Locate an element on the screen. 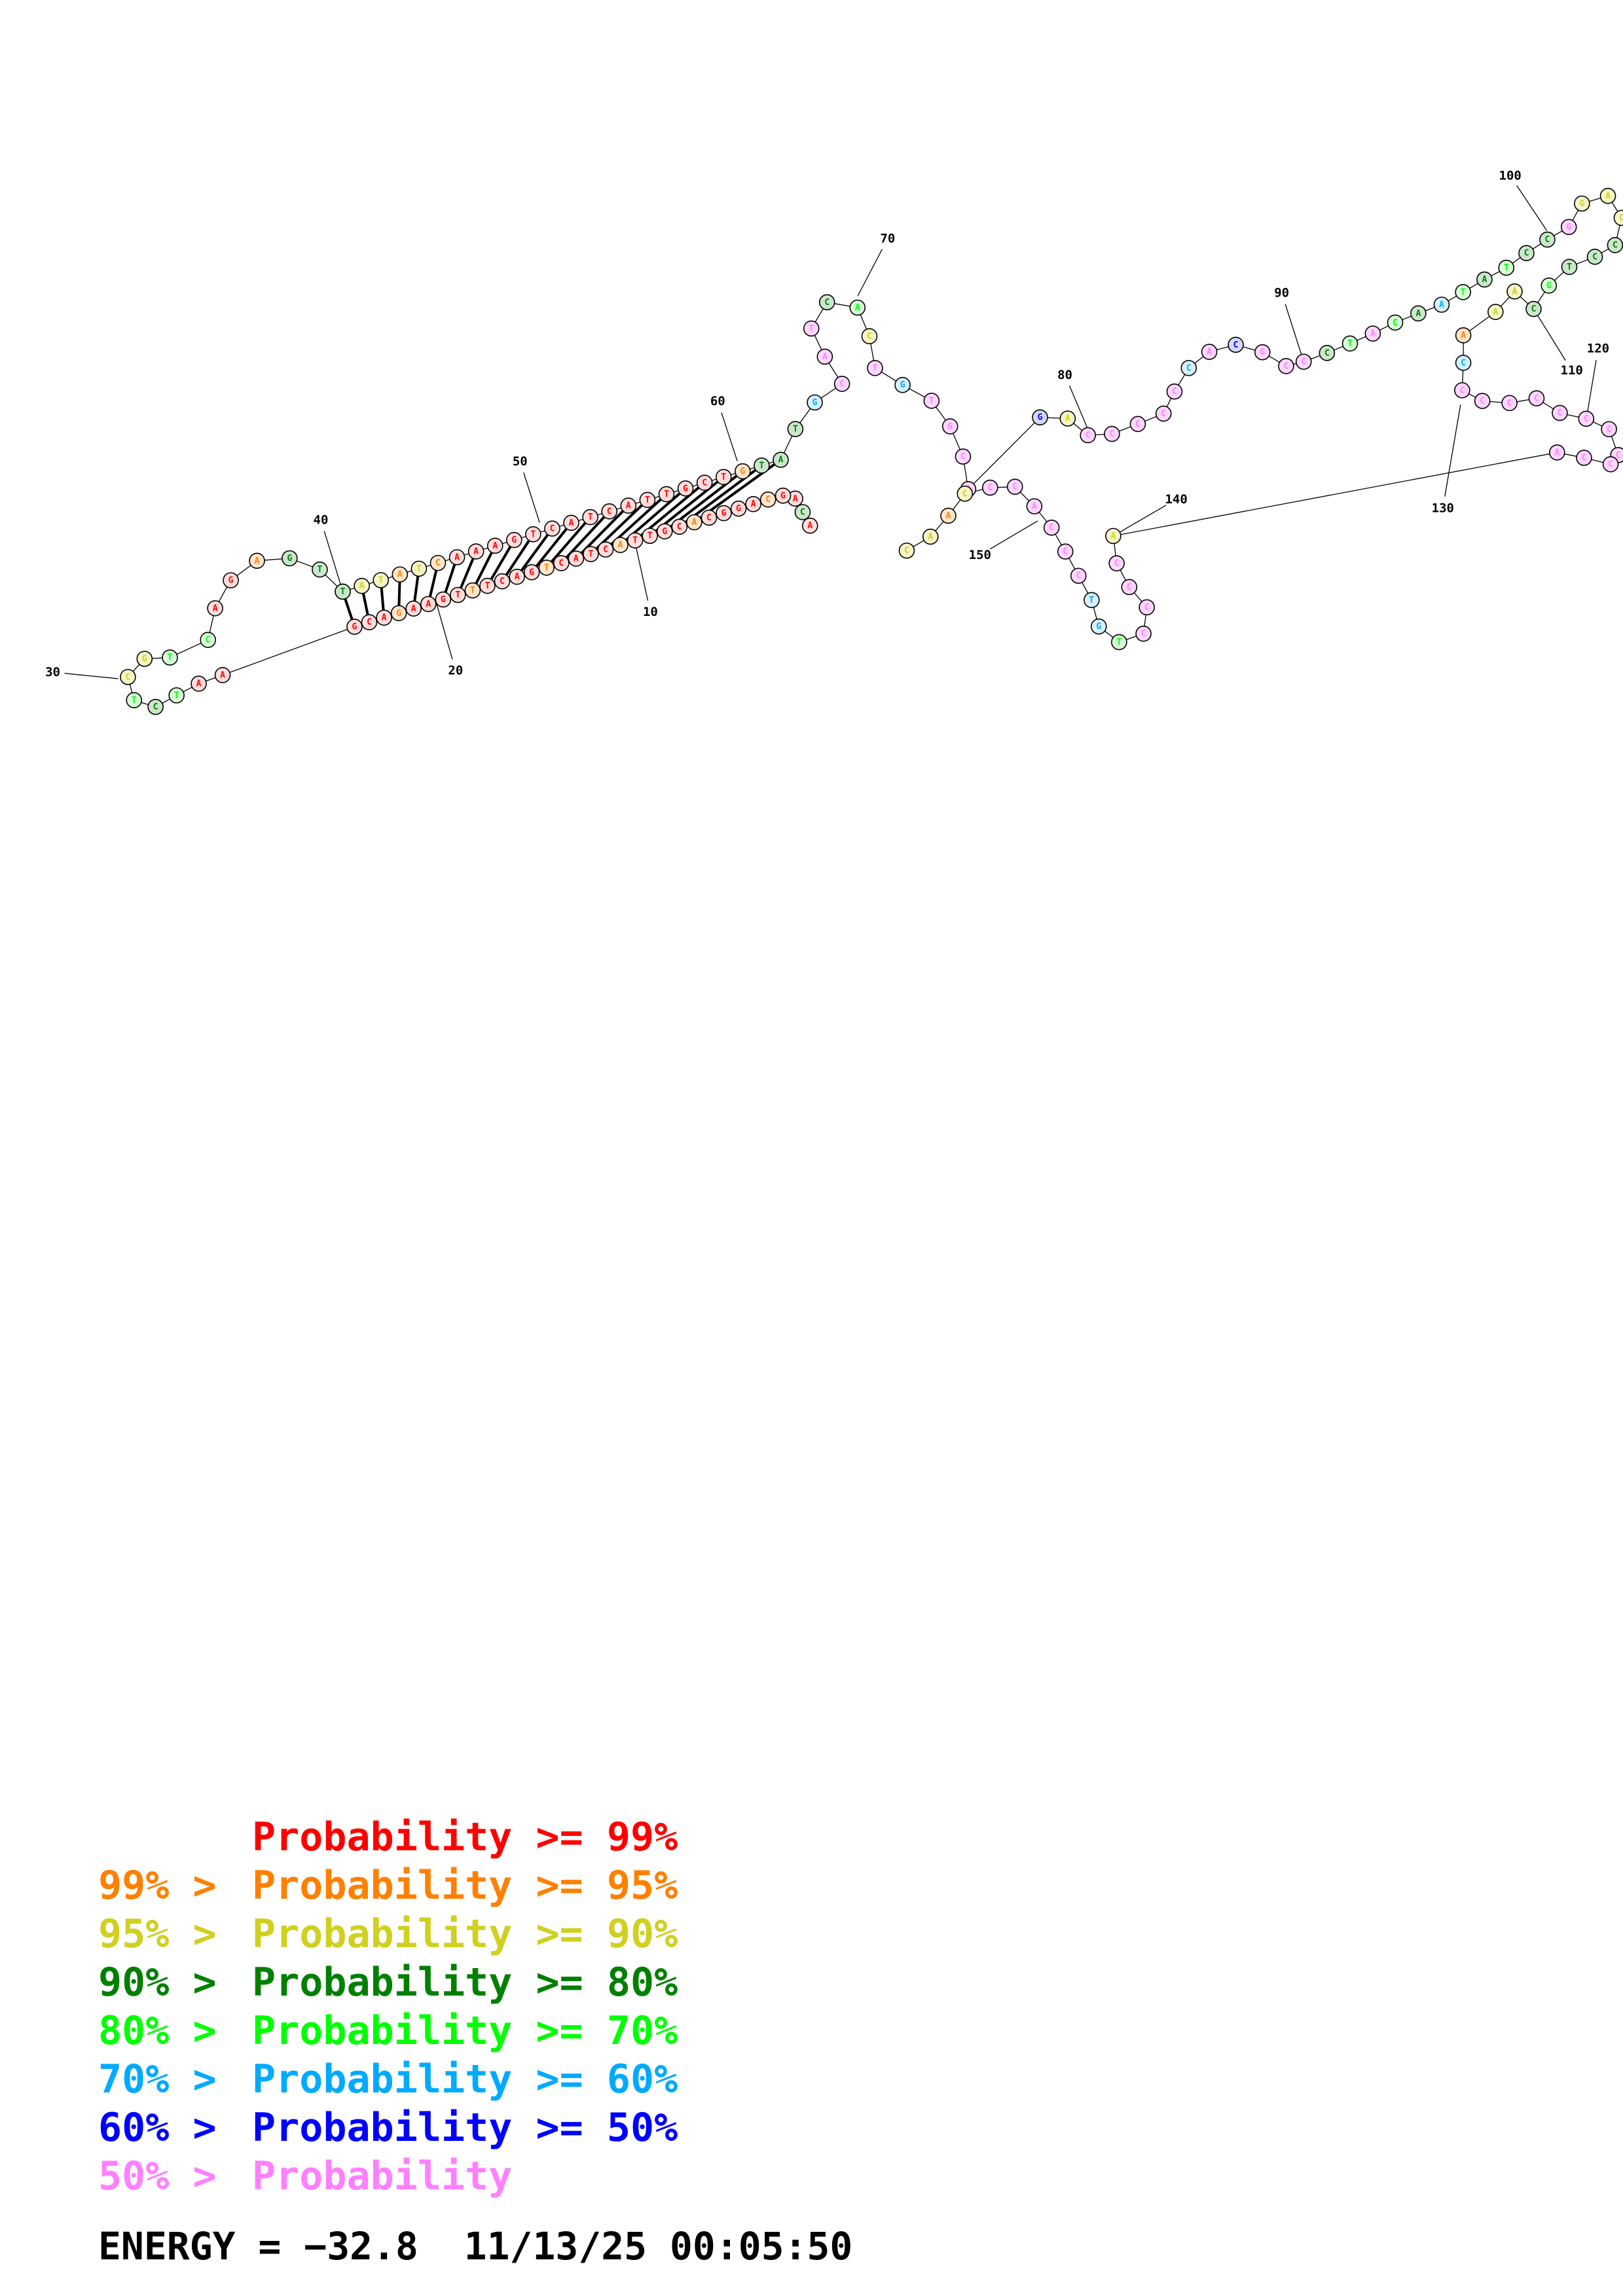 This screenshot has width=1623, height=2296. position-label: 70 is located at coordinates (887, 239).